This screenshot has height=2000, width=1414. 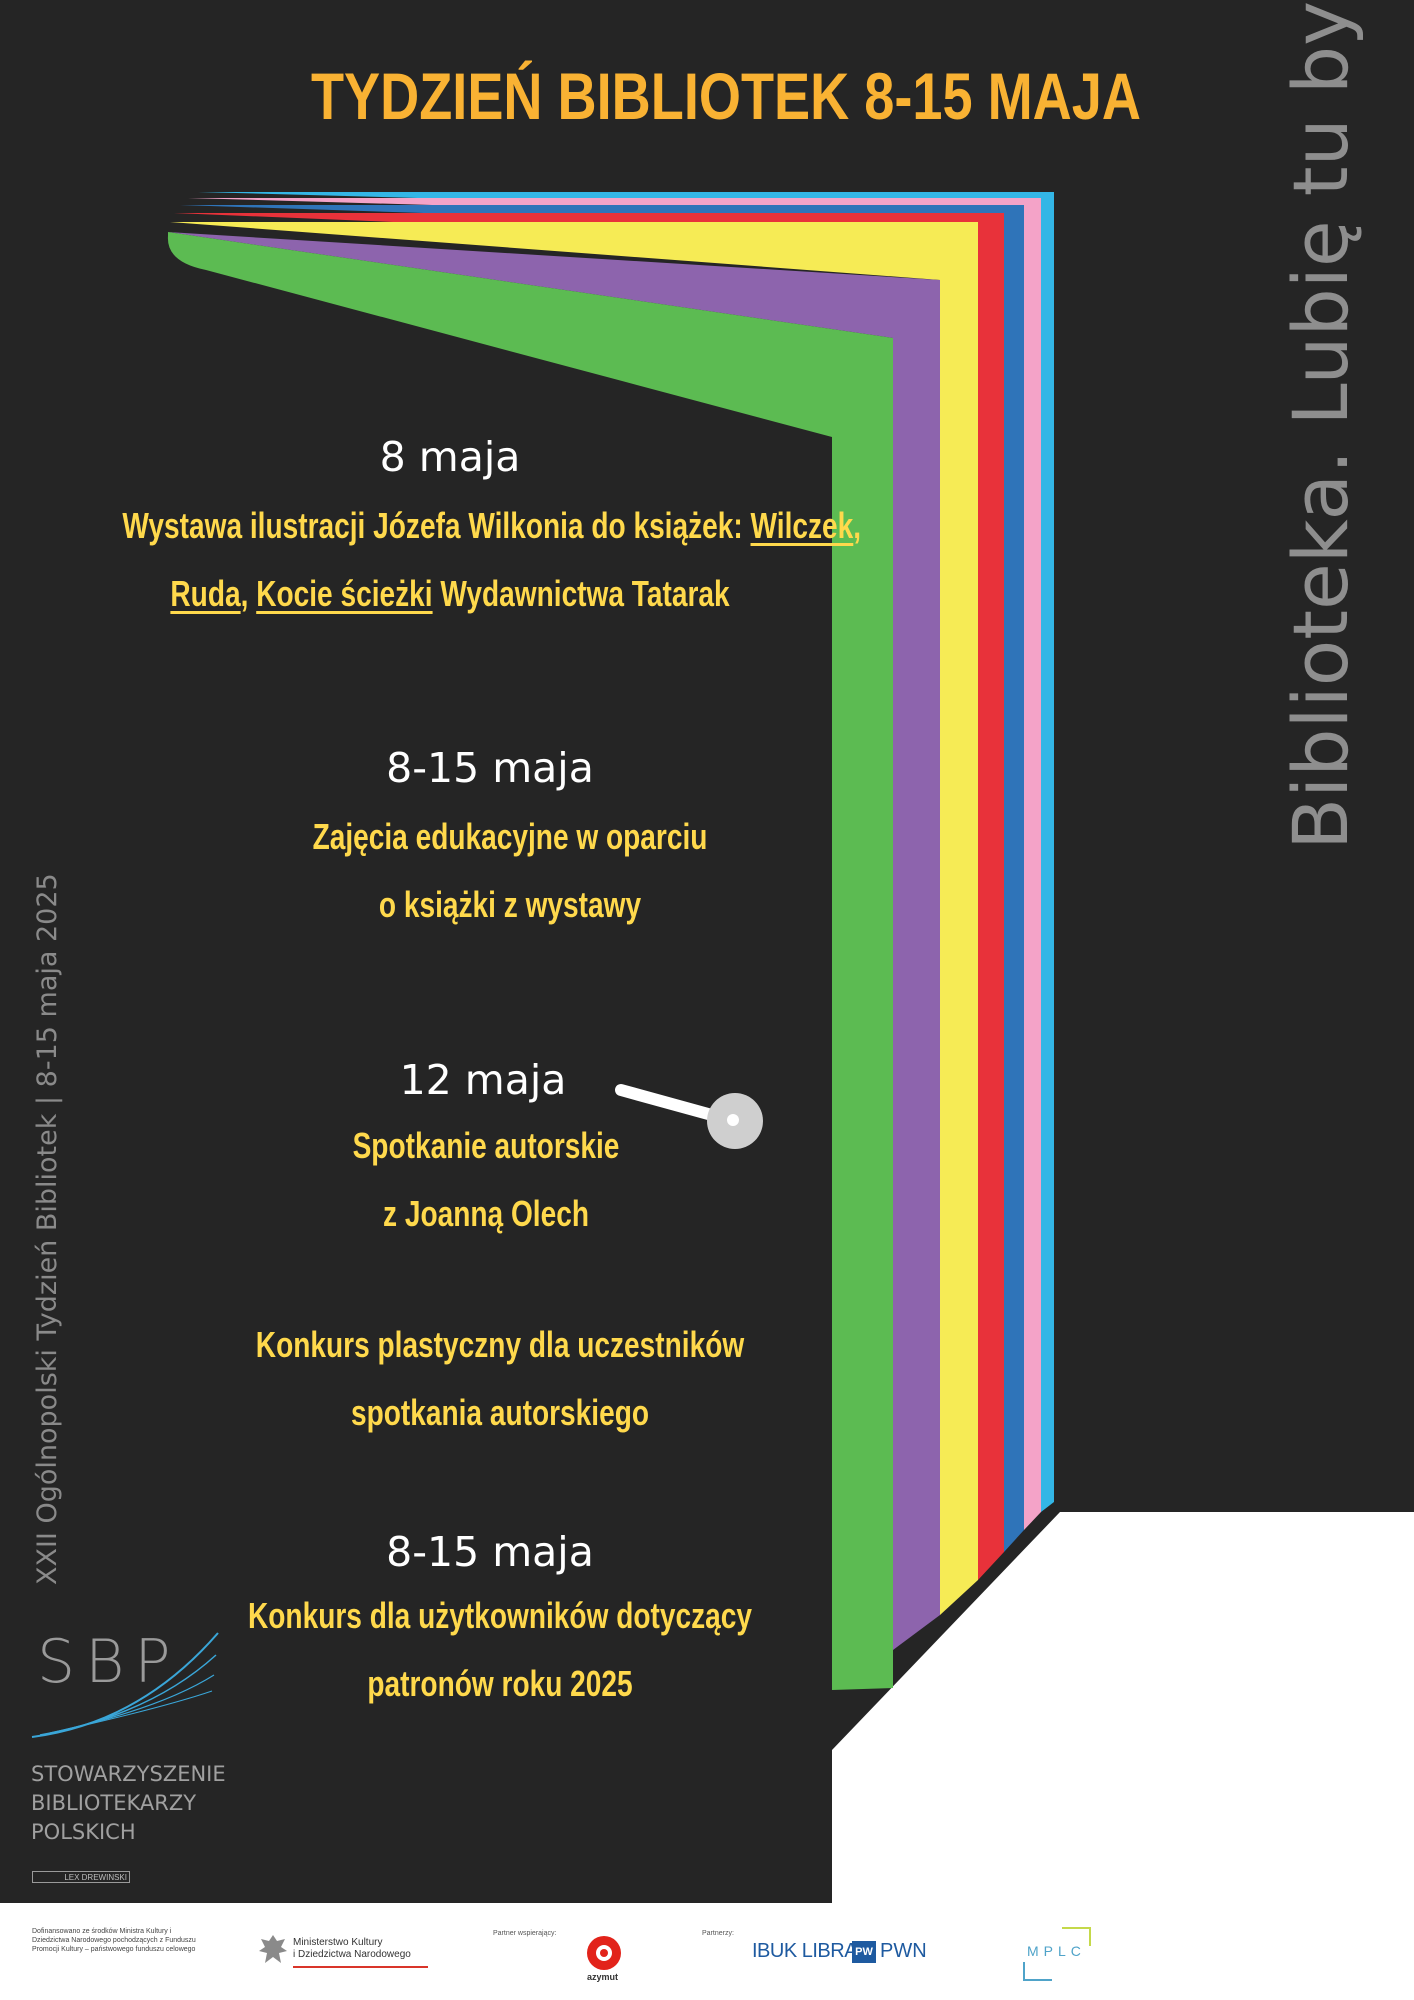 I want to click on partners-label: Partnerzy:, so click(x=718, y=1933).